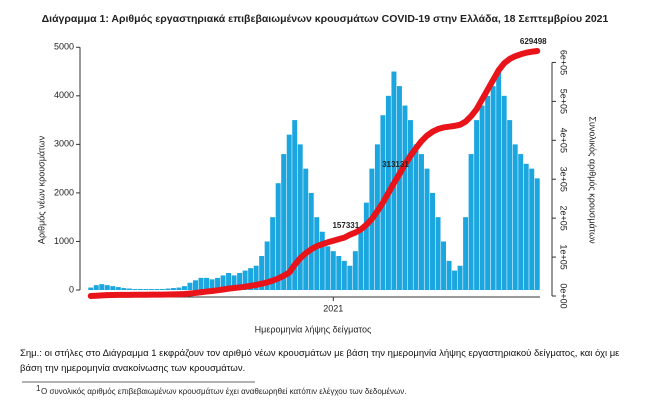 This screenshot has width=650, height=405. I want to click on y-tick-label: 0, so click(71, 289).